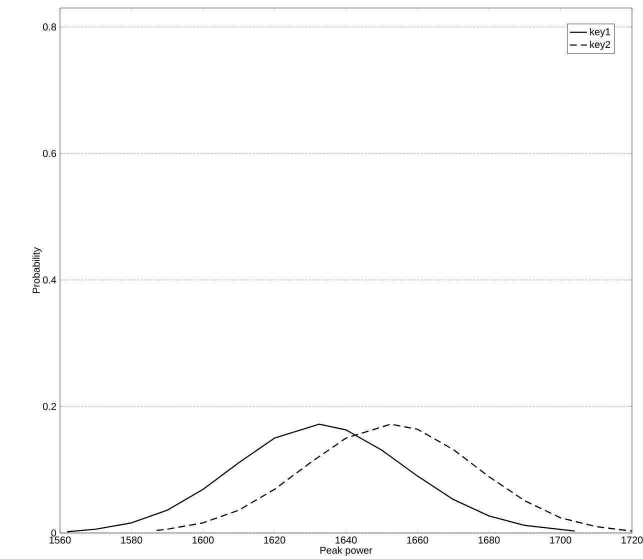 The image size is (643, 559). I want to click on x-tick-label: 1700, so click(561, 540).